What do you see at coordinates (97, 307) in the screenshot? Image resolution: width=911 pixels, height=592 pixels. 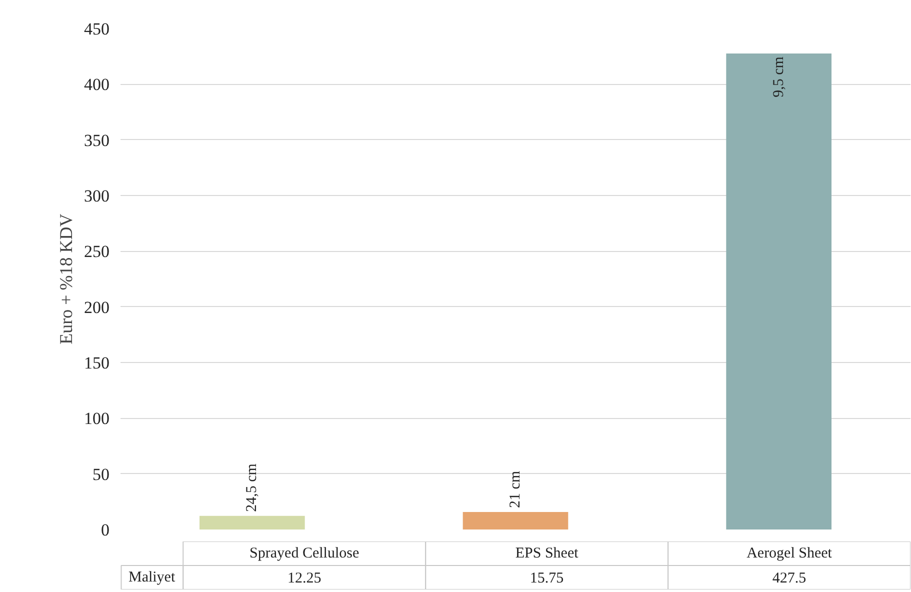 I see `y-tick-label: 200` at bounding box center [97, 307].